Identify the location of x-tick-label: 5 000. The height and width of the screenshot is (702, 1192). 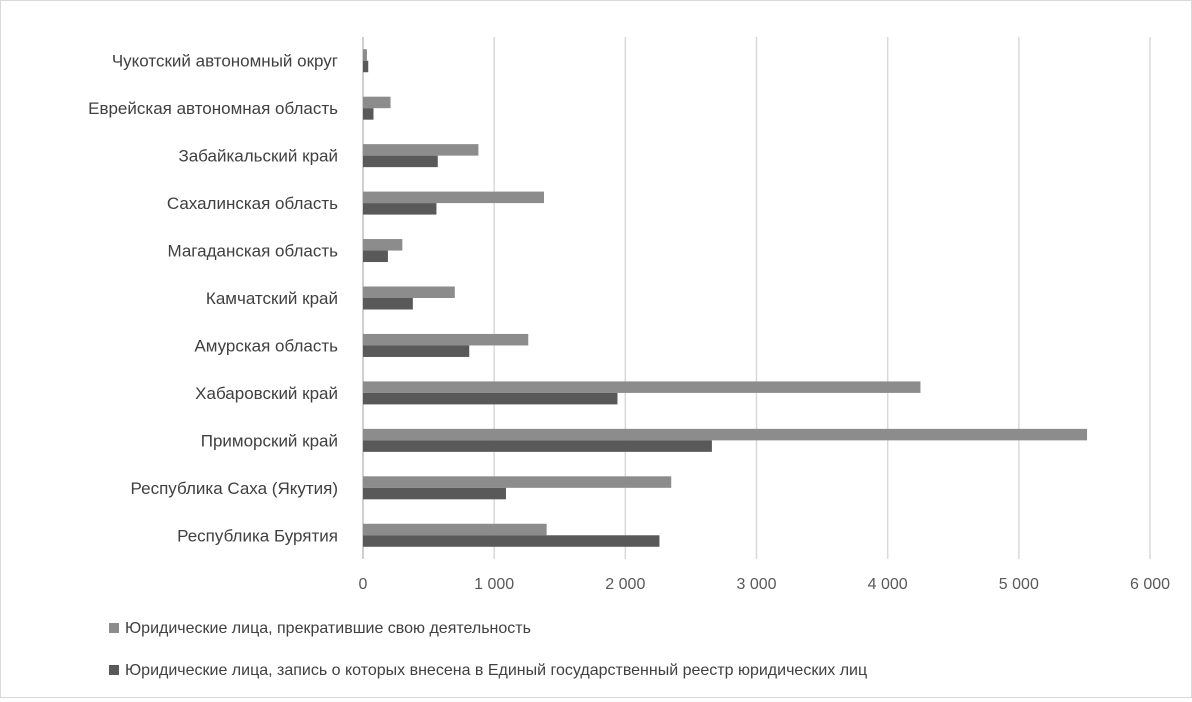
(1019, 584).